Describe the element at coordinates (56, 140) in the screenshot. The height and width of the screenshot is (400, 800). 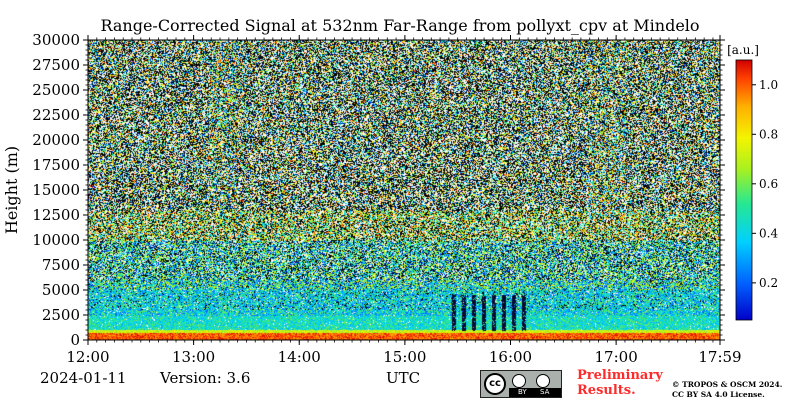
I see `y-tick-label: 20000` at that location.